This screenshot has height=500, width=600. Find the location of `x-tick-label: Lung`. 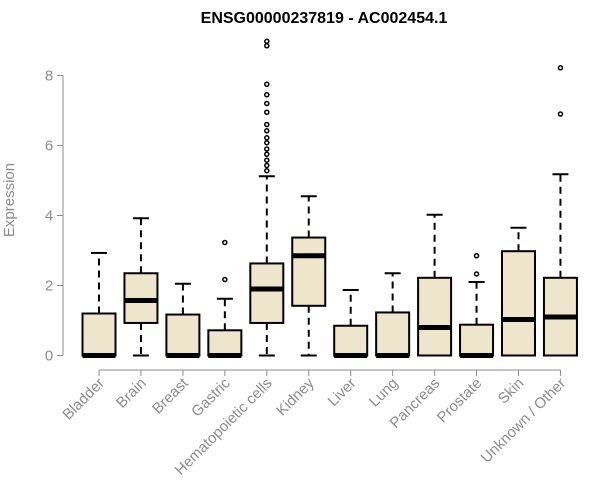

x-tick-label: Lung is located at coordinates (384, 393).